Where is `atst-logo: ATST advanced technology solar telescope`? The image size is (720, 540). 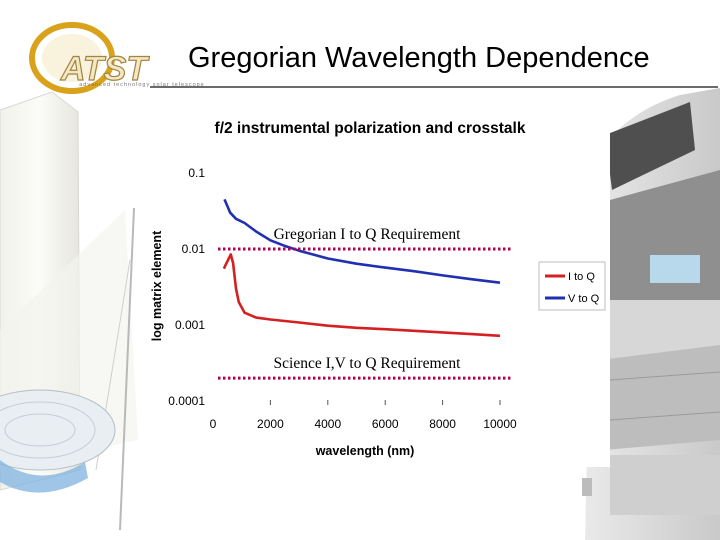
atst-logo: ATST advanced technology solar telescope is located at coordinates (117, 58).